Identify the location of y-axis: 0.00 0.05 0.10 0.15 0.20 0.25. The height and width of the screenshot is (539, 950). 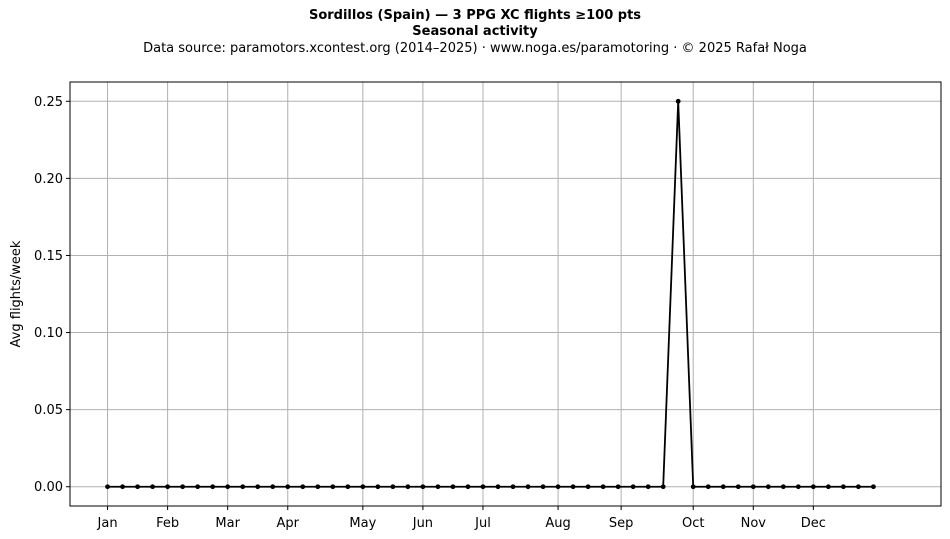
(52, 295).